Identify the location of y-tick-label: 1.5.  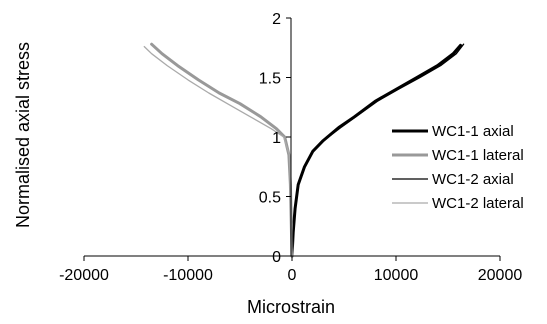
(270, 79).